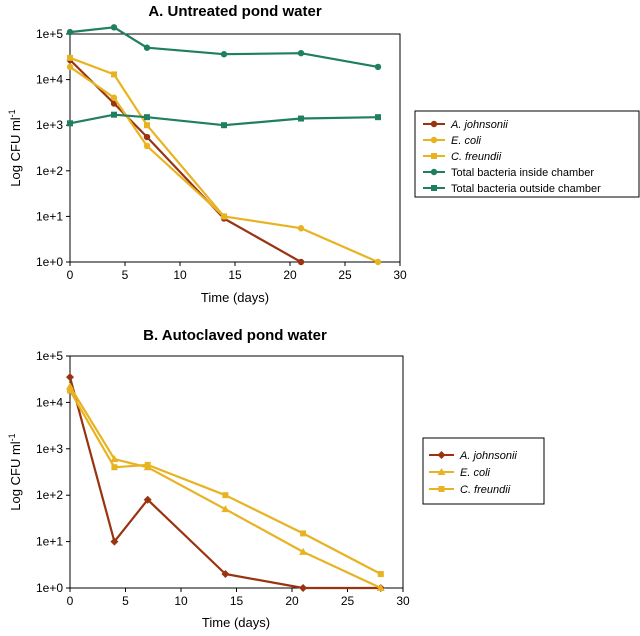  What do you see at coordinates (49, 262) in the screenshot?
I see `chart-a-y-tick-label: 1e+0` at bounding box center [49, 262].